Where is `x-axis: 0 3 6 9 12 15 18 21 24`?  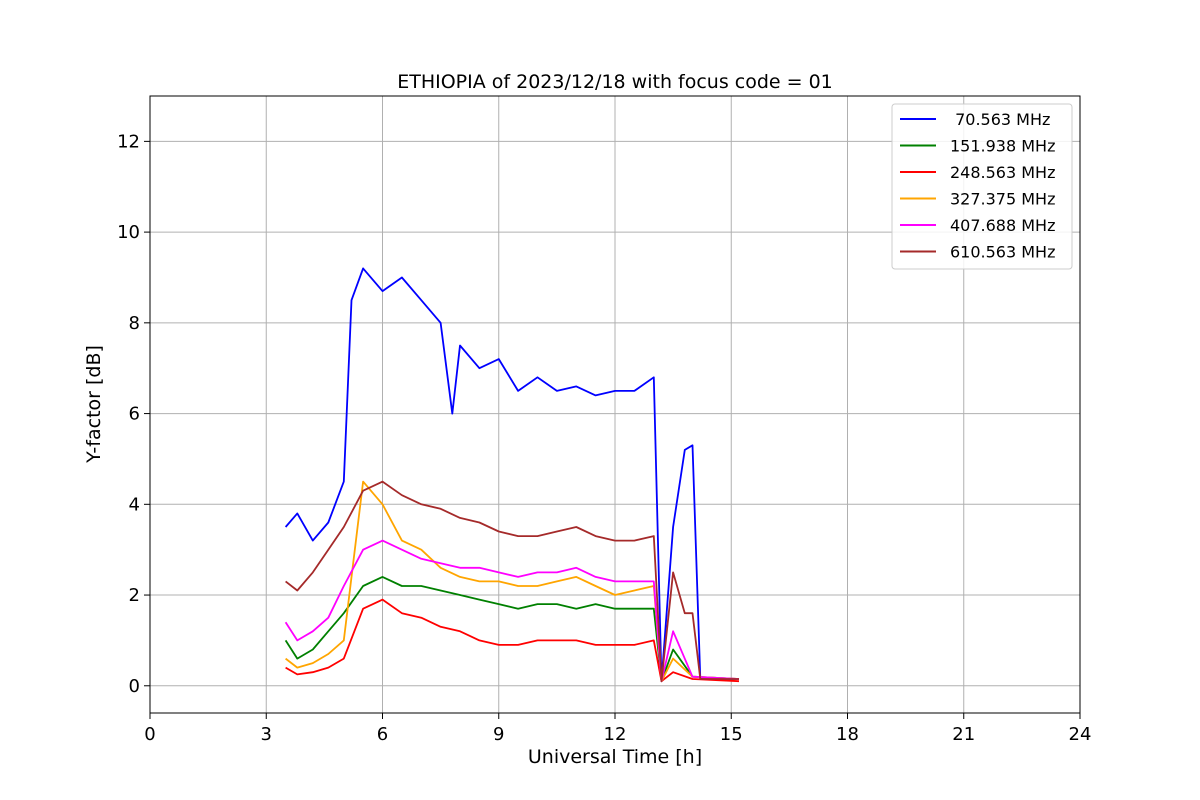
x-axis: 0 3 6 9 12 15 18 21 24 is located at coordinates (617, 729).